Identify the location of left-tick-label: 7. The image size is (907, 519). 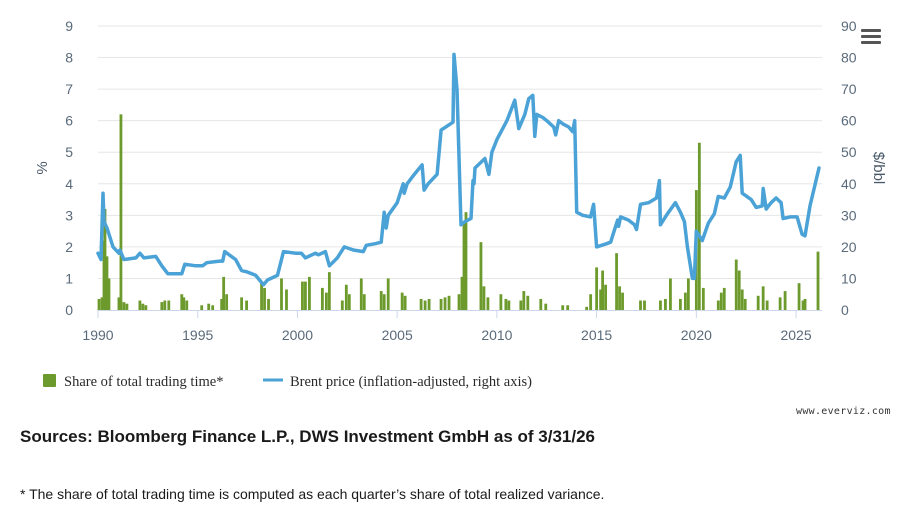
(69, 89).